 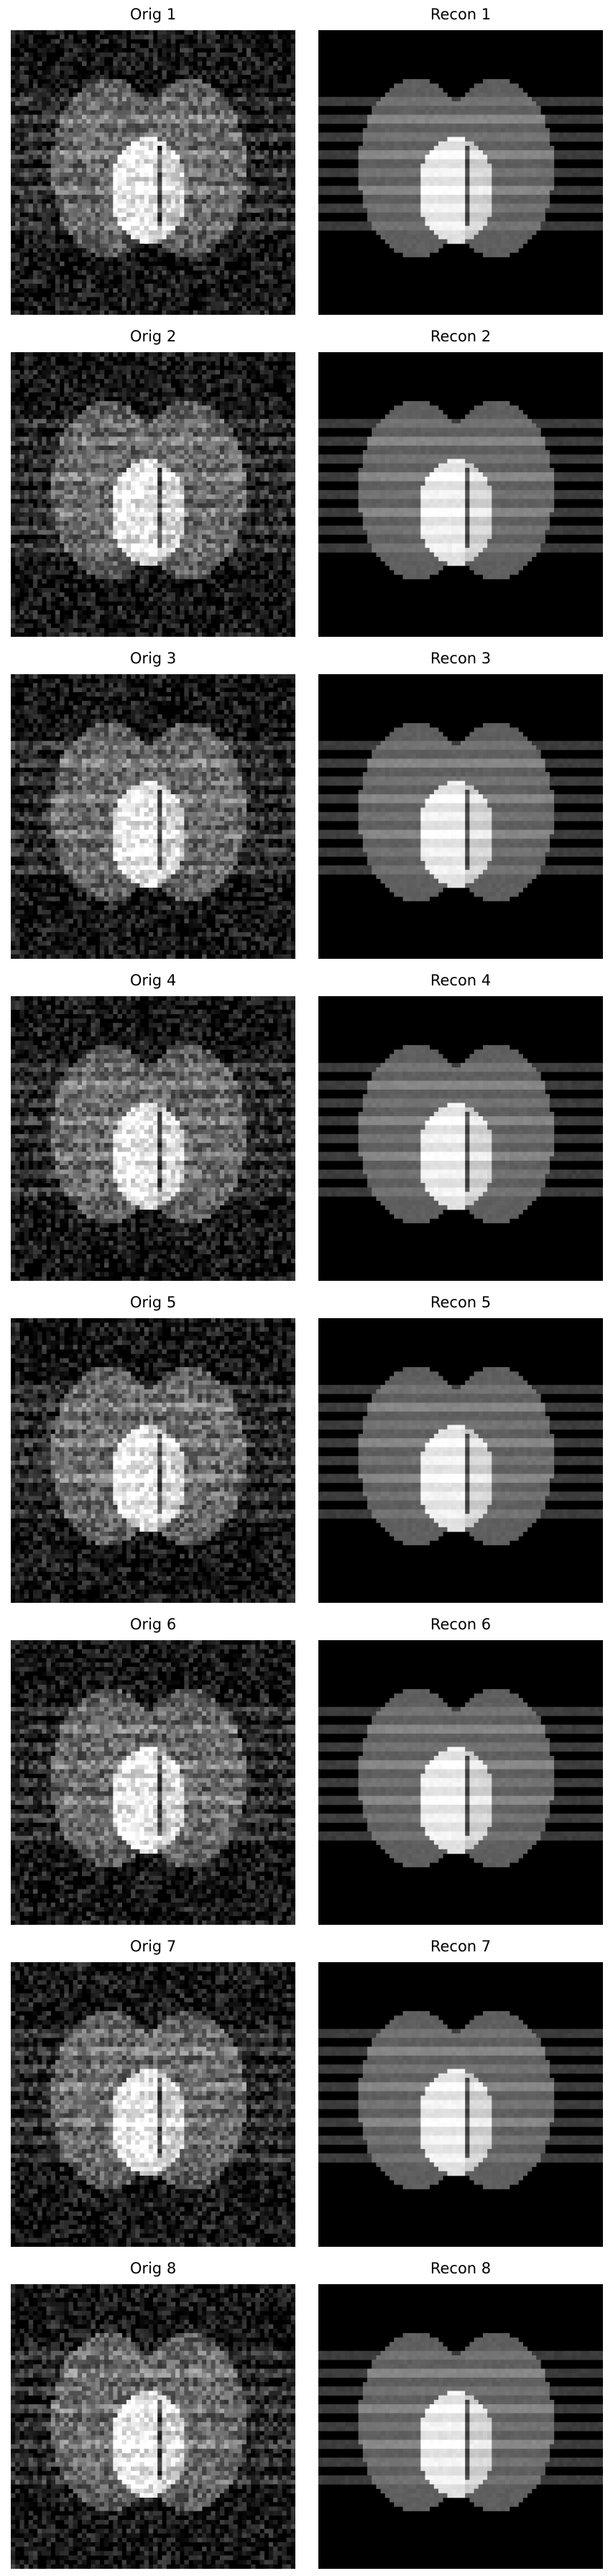 I want to click on recon-title: Recon 5, so click(x=460, y=1302).